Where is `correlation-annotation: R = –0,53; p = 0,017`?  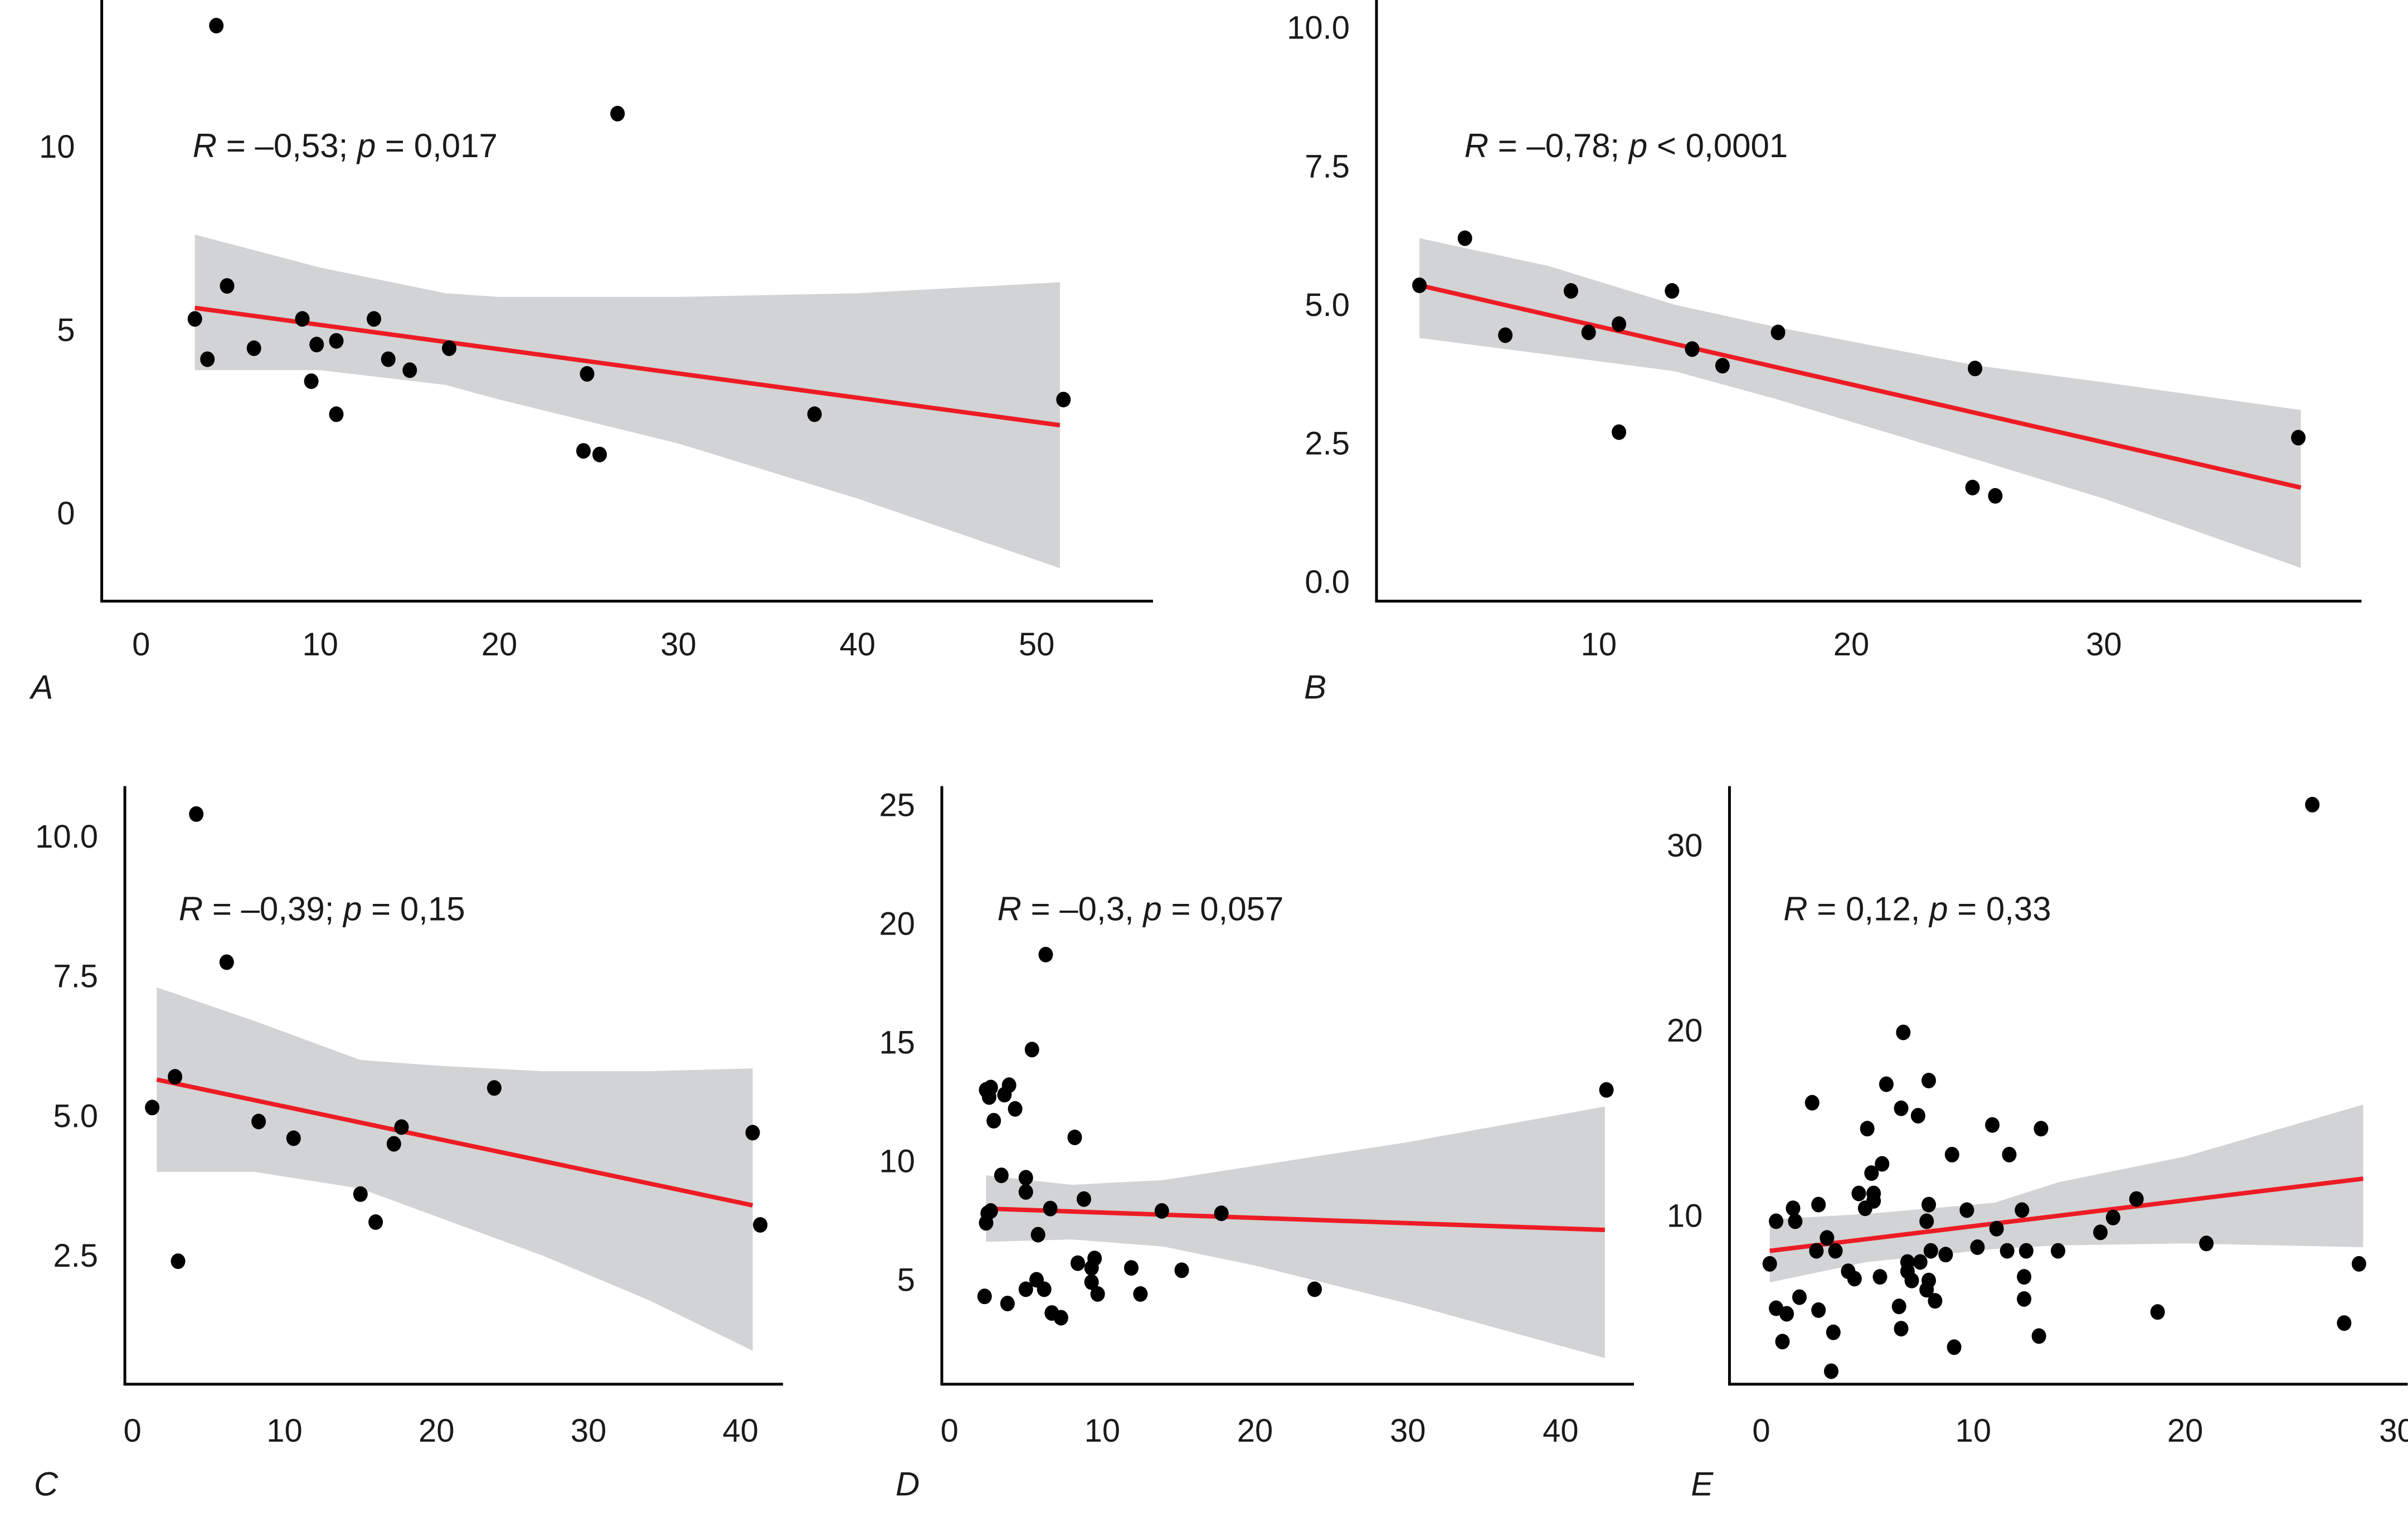
correlation-annotation: R = –0,53; p = 0,017 is located at coordinates (345, 145).